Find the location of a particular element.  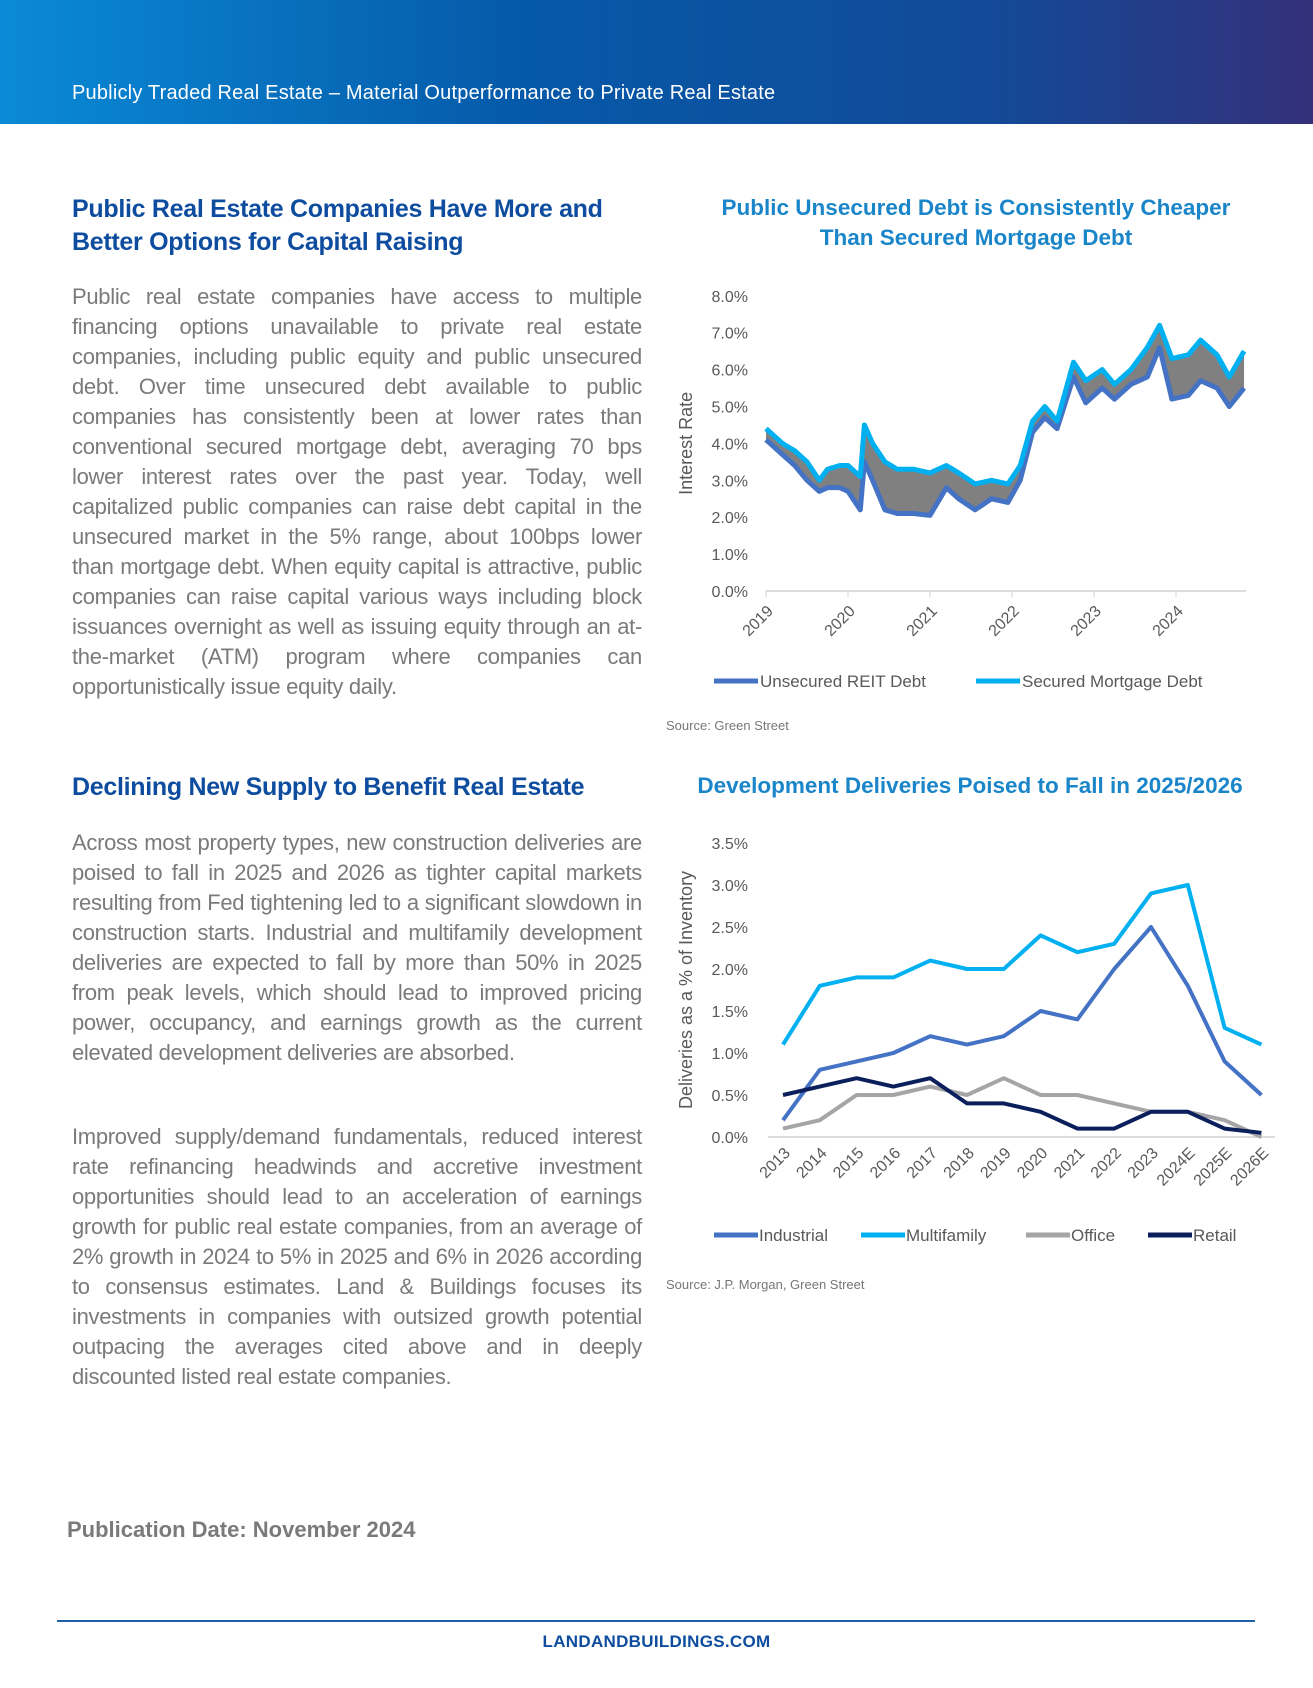

chart2-y-tick: 0.0% is located at coordinates (730, 1138).